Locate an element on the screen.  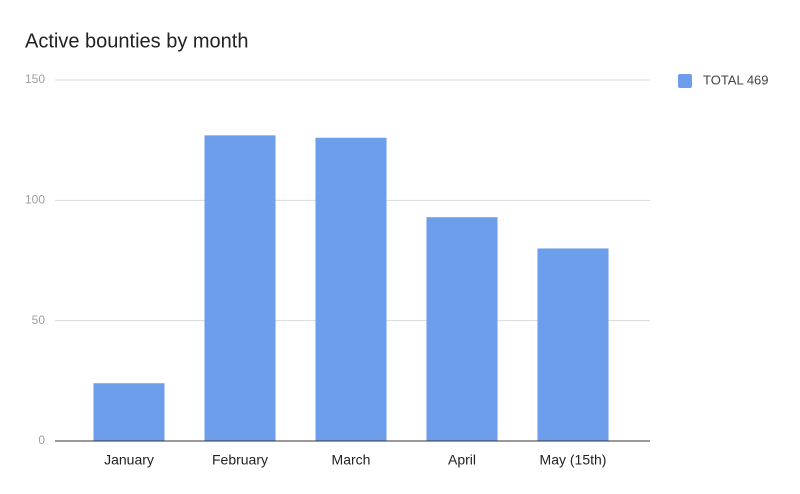
x-tick-label: May (15th) is located at coordinates (573, 460).